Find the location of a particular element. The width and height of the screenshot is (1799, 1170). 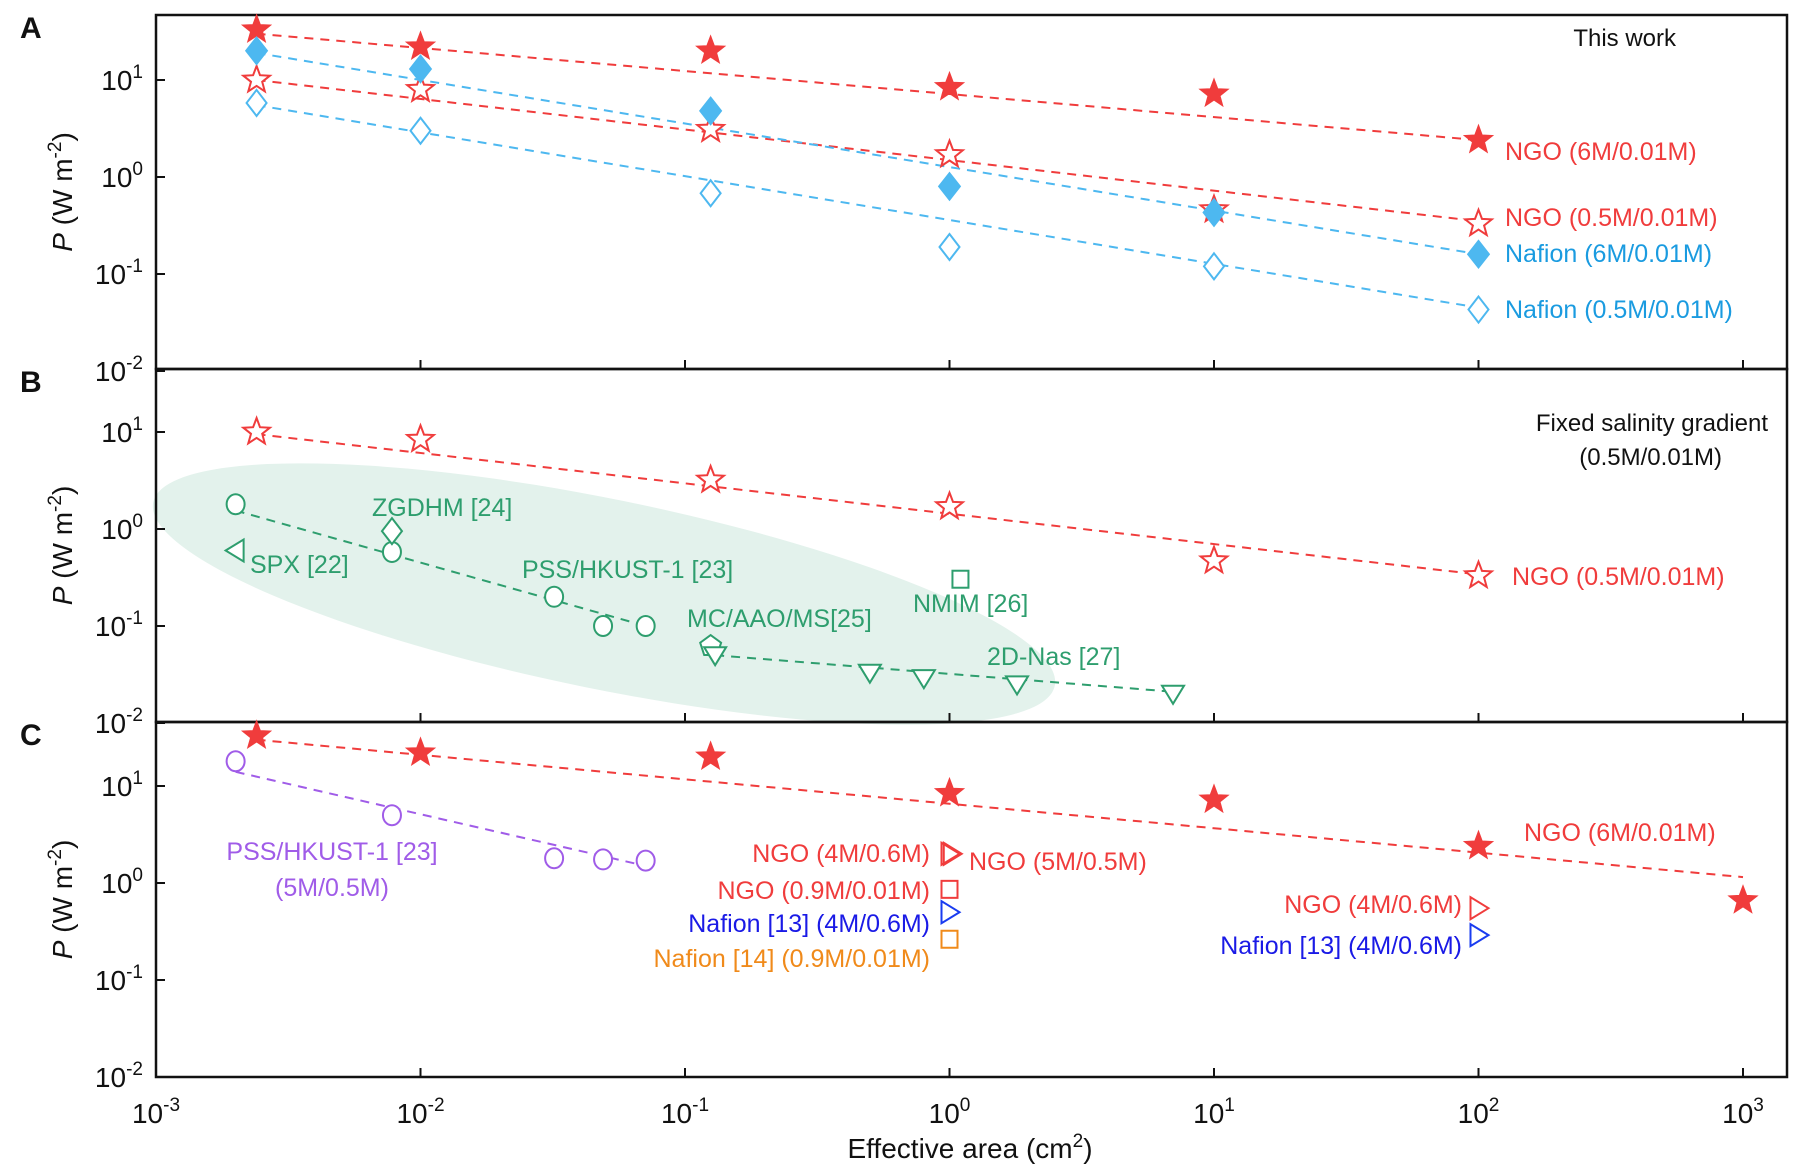

series-label-c-3: NGO (5M/0.5M) is located at coordinates (1058, 862).